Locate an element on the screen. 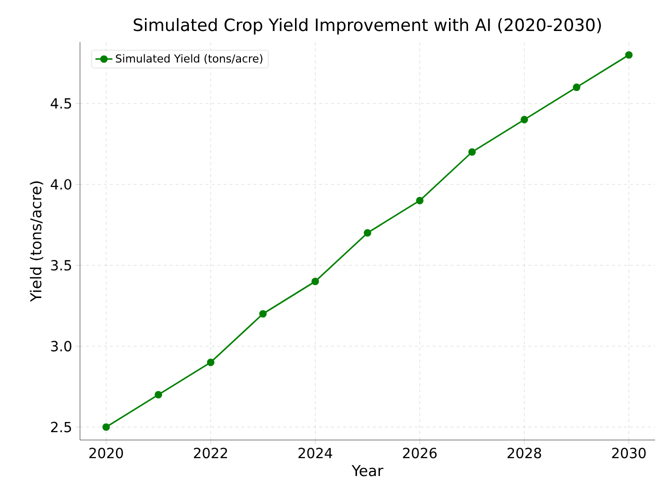 Image resolution: width=657 pixels, height=498 pixels. y-tick-label: 3.0 is located at coordinates (61, 346).